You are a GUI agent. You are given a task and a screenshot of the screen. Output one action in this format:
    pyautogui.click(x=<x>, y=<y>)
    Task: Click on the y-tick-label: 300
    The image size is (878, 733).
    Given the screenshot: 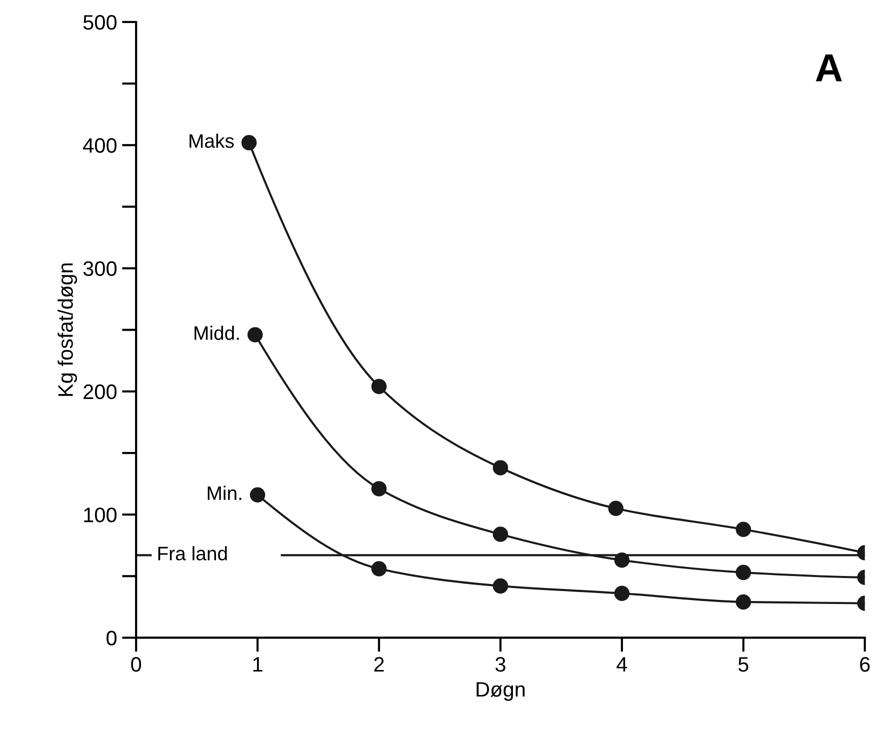 What is the action you would take?
    pyautogui.click(x=100, y=268)
    